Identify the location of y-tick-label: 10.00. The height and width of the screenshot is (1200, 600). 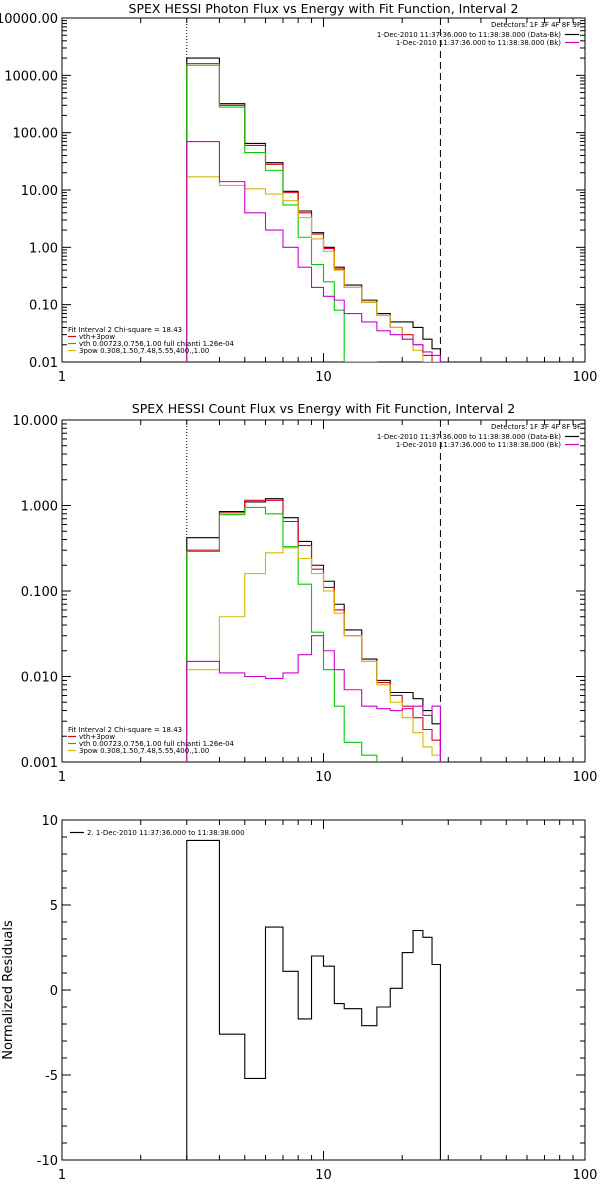
(39, 191).